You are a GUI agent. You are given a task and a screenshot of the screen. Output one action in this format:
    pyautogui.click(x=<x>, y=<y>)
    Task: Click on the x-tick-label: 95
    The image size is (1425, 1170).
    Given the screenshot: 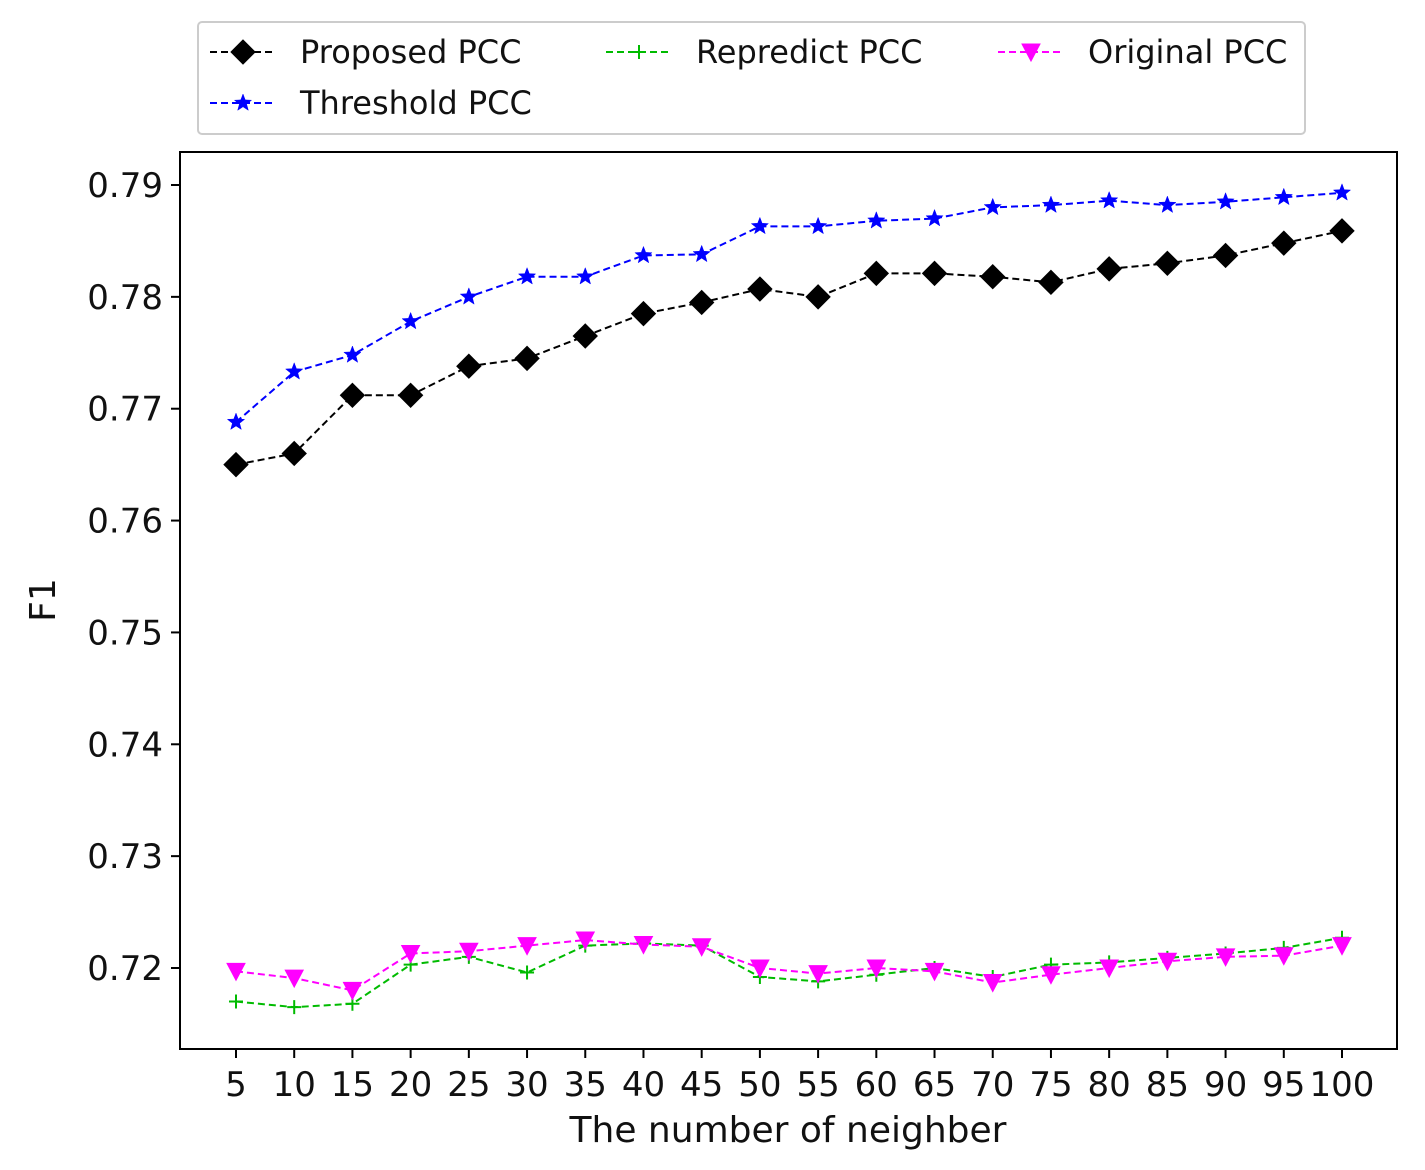 What is the action you would take?
    pyautogui.click(x=1283, y=1085)
    